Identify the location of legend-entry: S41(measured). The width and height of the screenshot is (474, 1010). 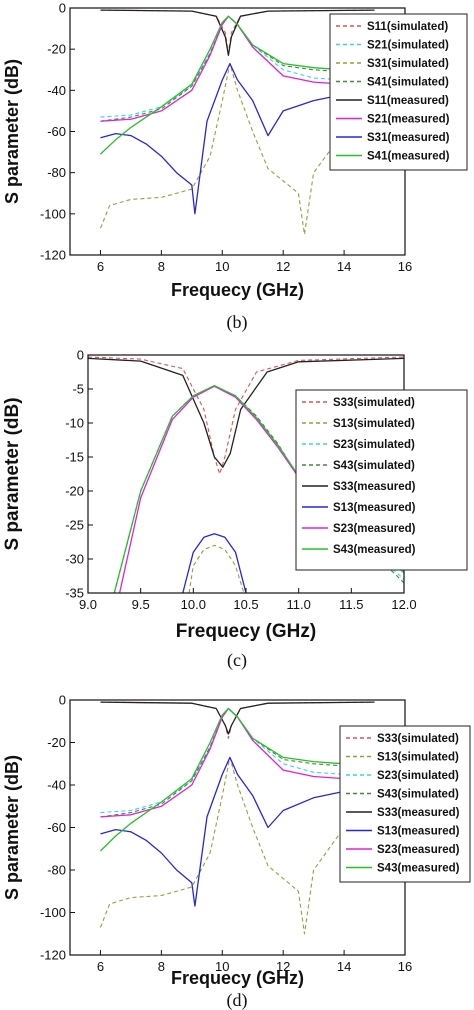
(408, 157).